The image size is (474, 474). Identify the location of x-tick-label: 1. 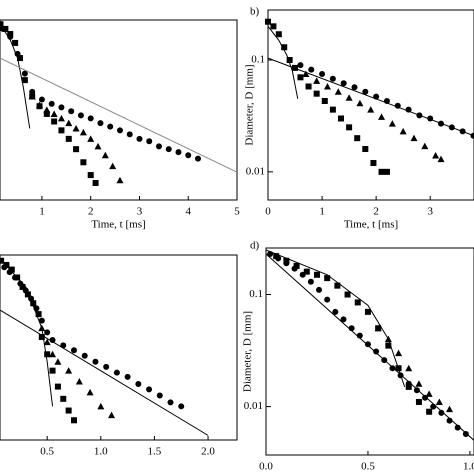
(42, 212).